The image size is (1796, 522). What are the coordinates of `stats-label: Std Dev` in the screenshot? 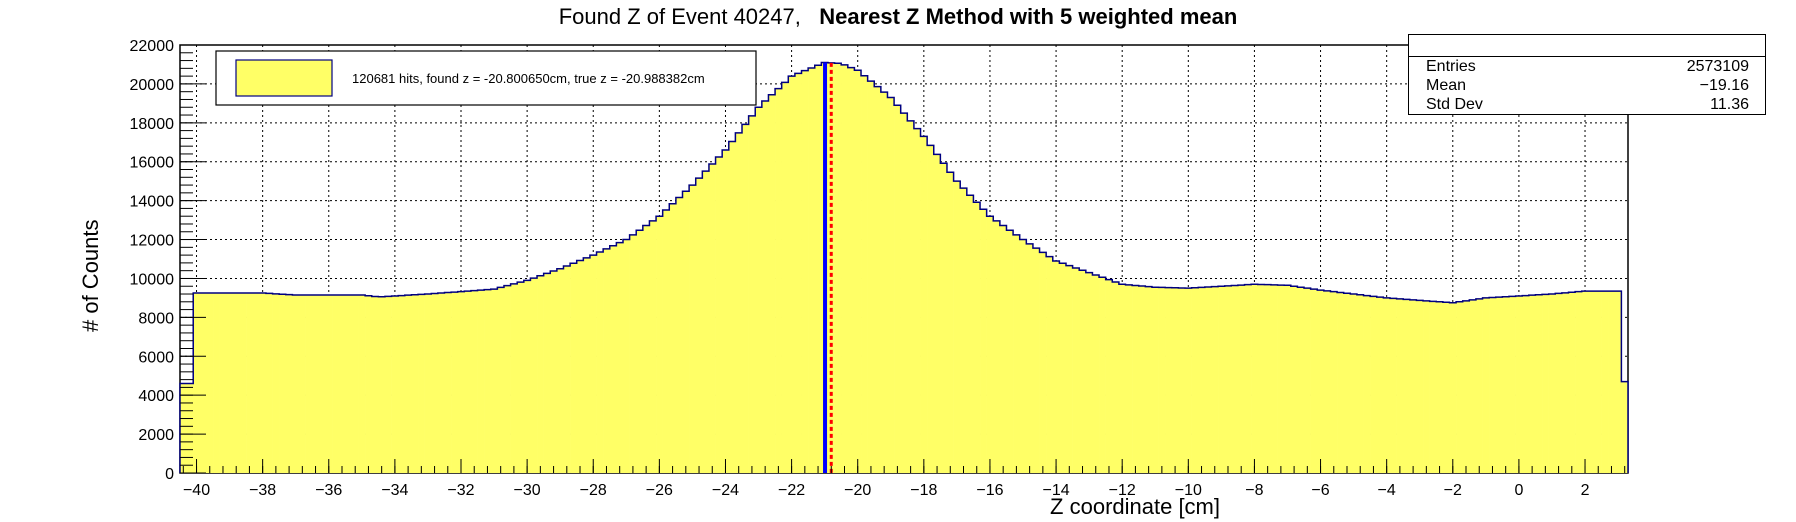 It's located at (1454, 104).